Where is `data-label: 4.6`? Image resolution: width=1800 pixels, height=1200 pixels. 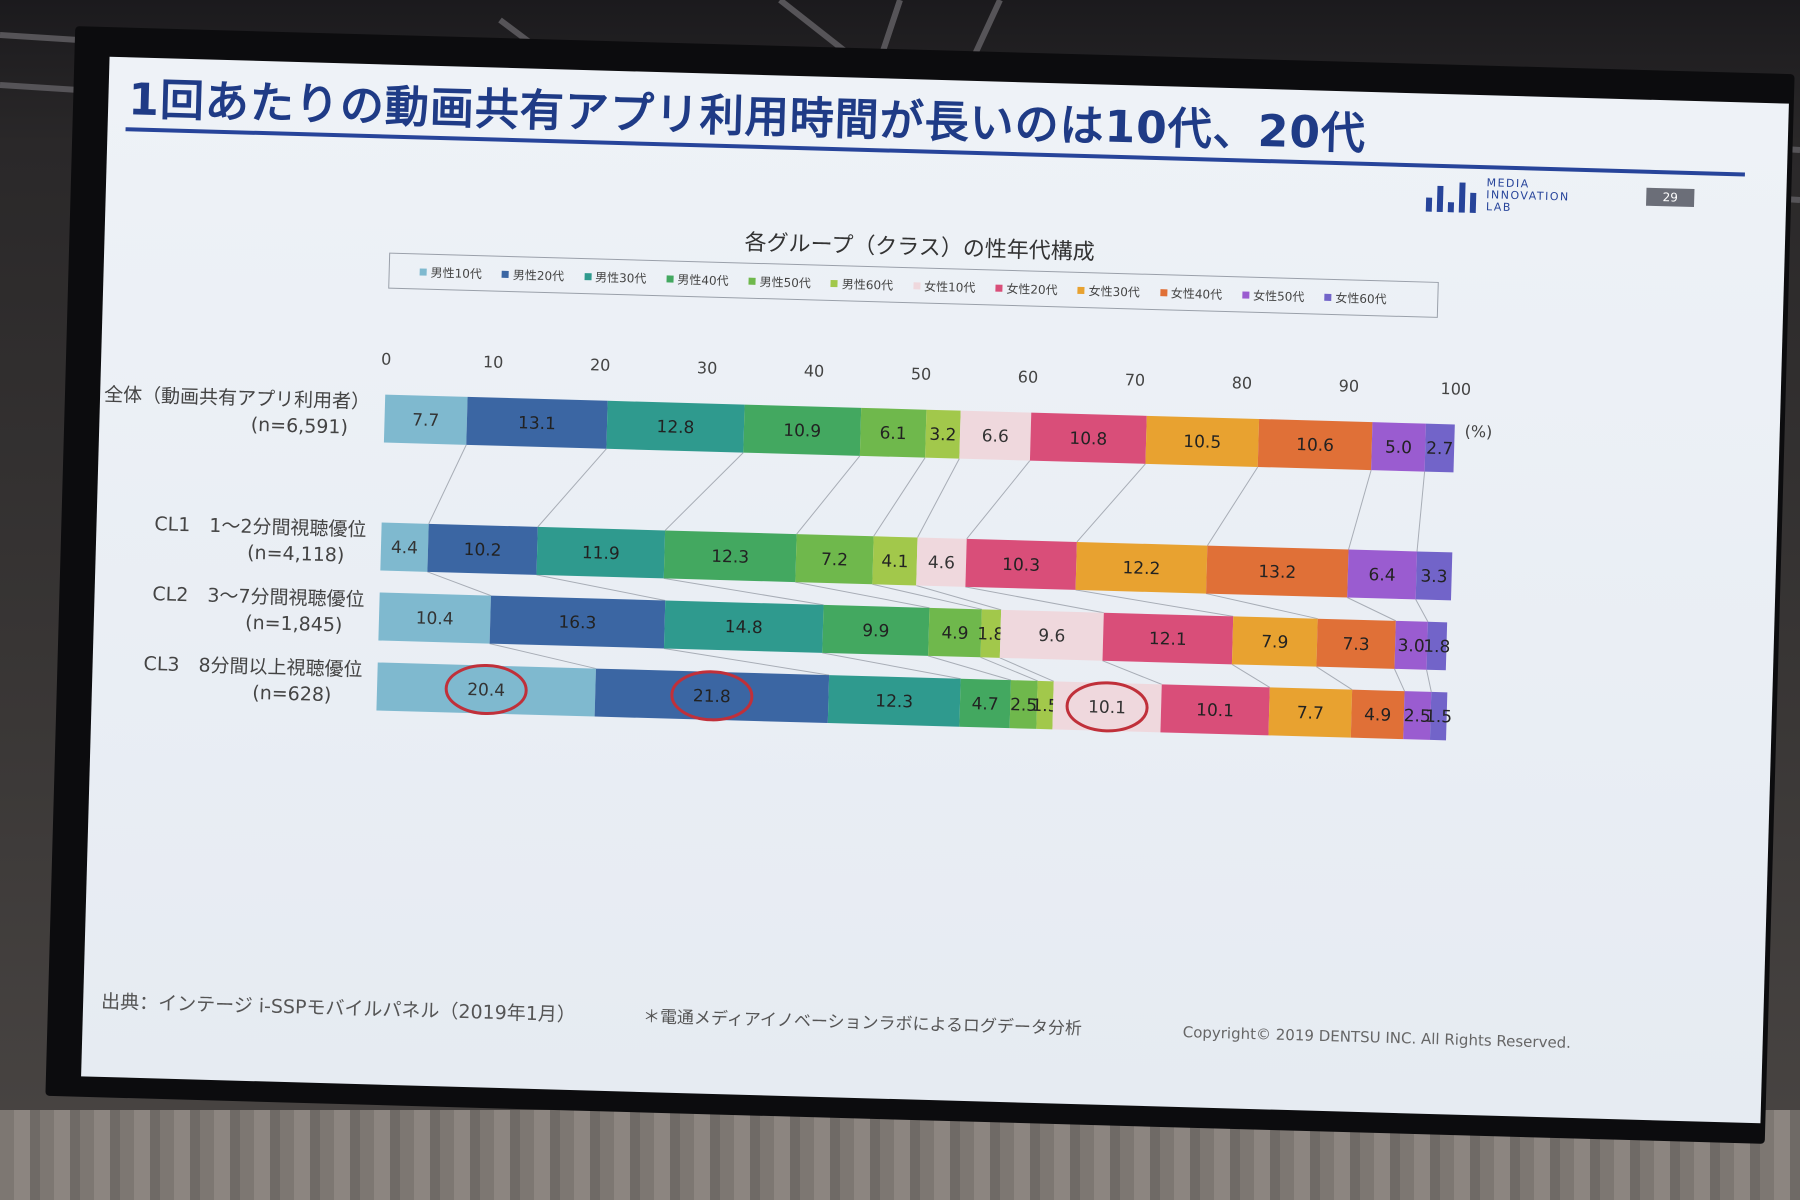 data-label: 4.6 is located at coordinates (942, 563).